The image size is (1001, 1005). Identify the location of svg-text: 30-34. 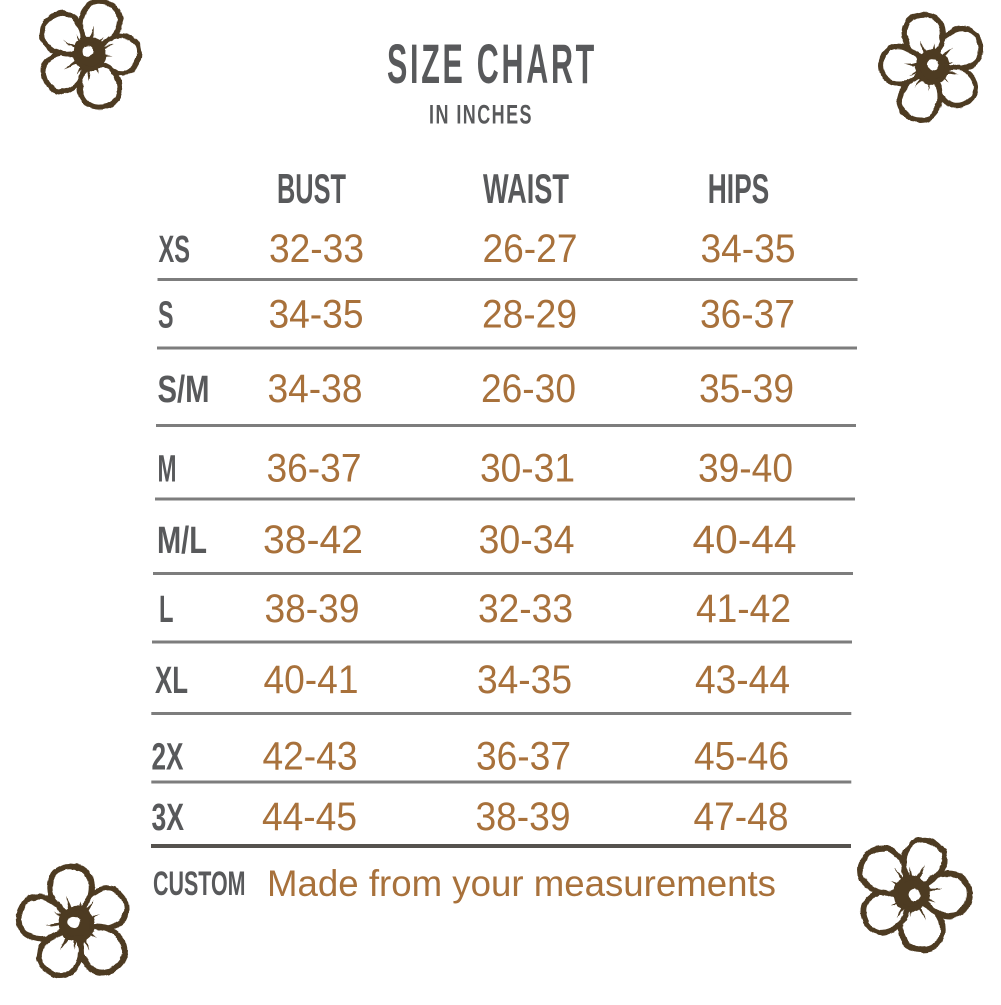
(527, 540).